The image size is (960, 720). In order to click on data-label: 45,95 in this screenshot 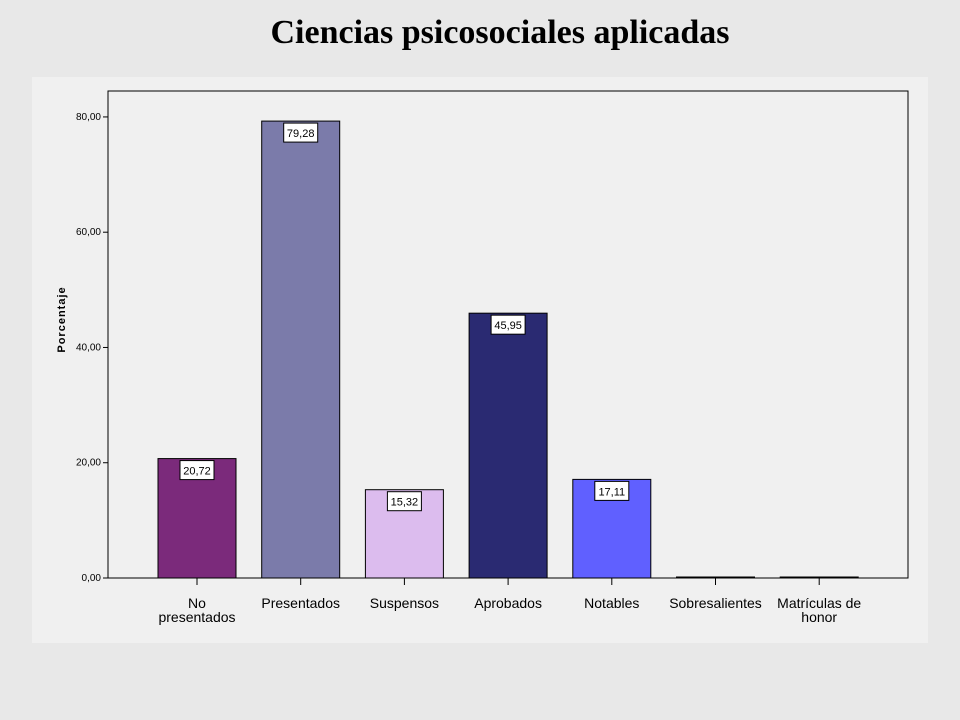, I will do `click(508, 326)`.